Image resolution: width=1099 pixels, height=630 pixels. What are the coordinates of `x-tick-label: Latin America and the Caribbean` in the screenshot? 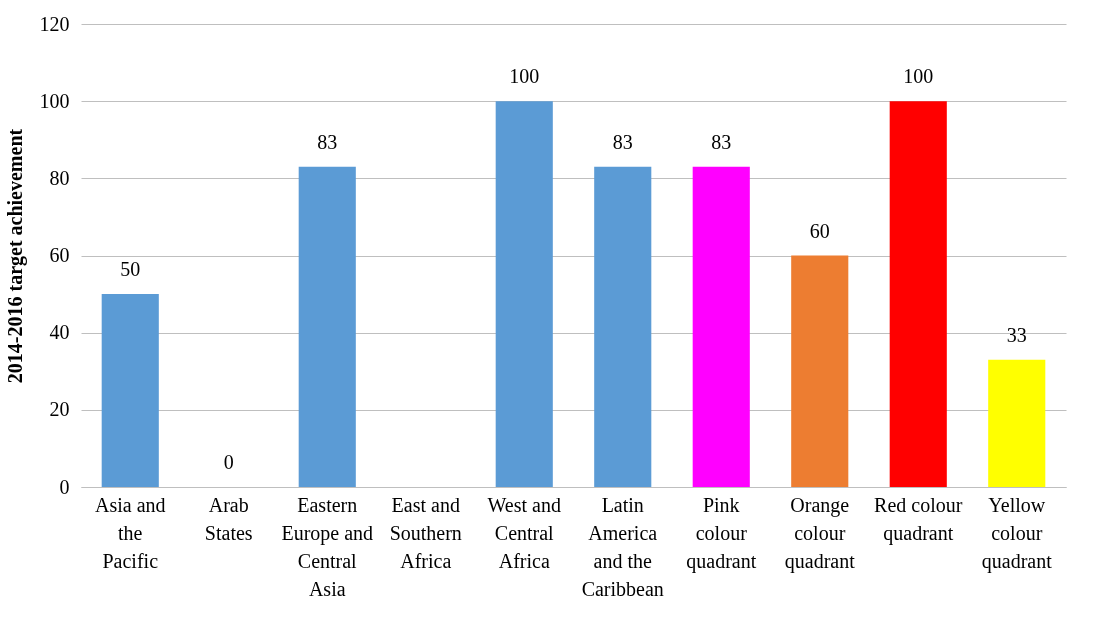 It's located at (622, 546).